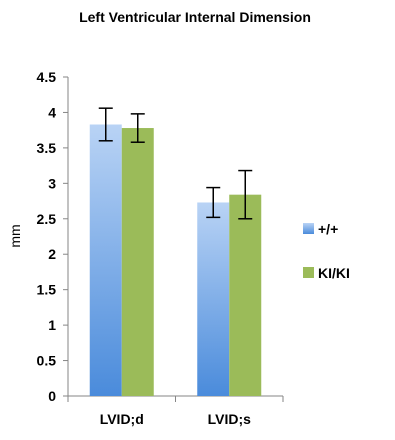  Describe the element at coordinates (52, 254) in the screenshot. I see `y-tick-label: 2` at that location.